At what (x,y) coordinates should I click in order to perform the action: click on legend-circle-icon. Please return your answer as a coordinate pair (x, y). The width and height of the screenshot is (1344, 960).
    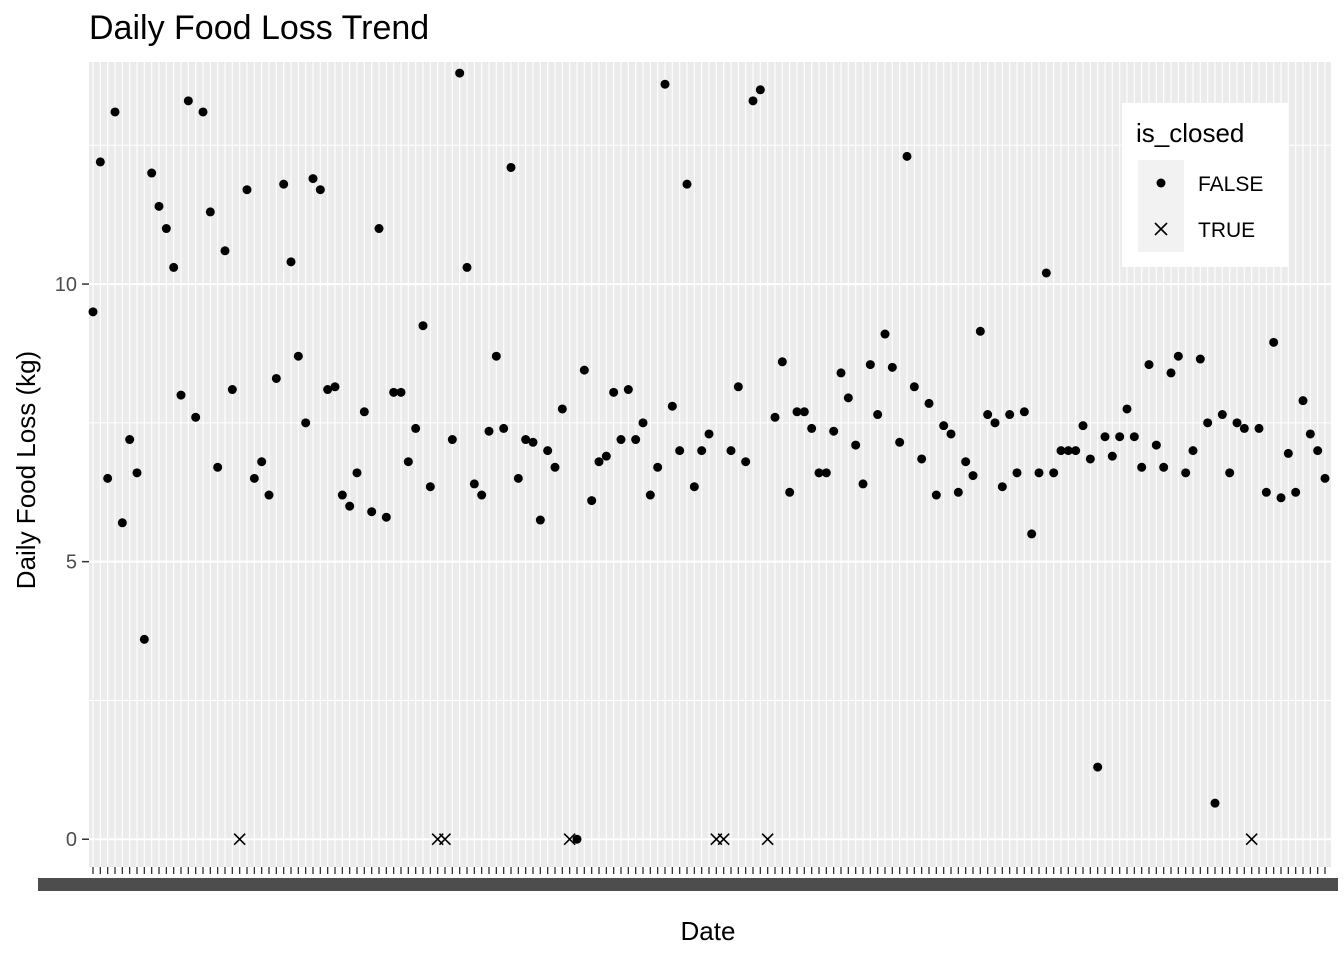
    Looking at the image, I should click on (1161, 183).